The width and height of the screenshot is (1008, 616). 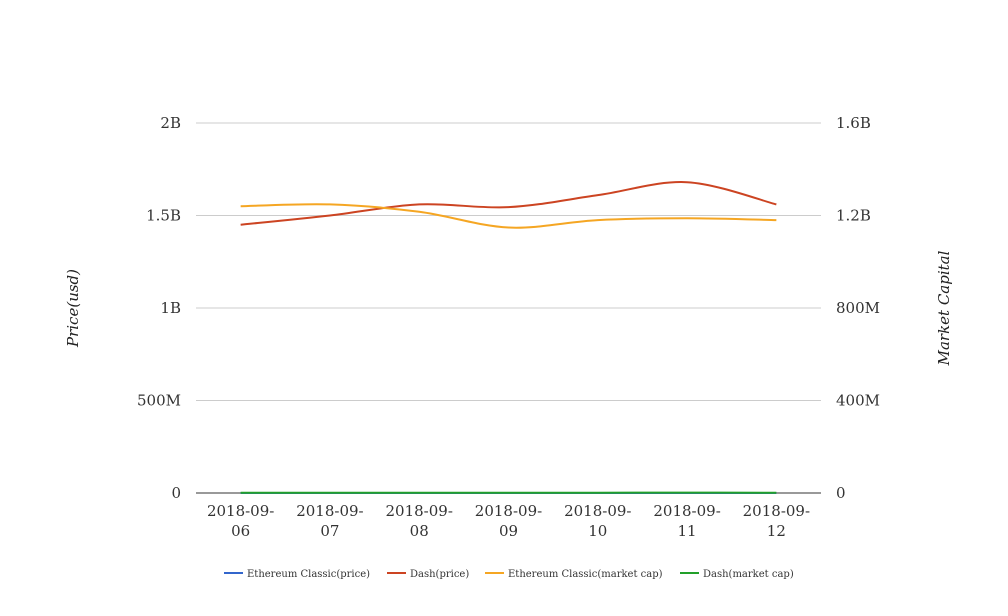 What do you see at coordinates (159, 401) in the screenshot?
I see `y-tick-label: 500M` at bounding box center [159, 401].